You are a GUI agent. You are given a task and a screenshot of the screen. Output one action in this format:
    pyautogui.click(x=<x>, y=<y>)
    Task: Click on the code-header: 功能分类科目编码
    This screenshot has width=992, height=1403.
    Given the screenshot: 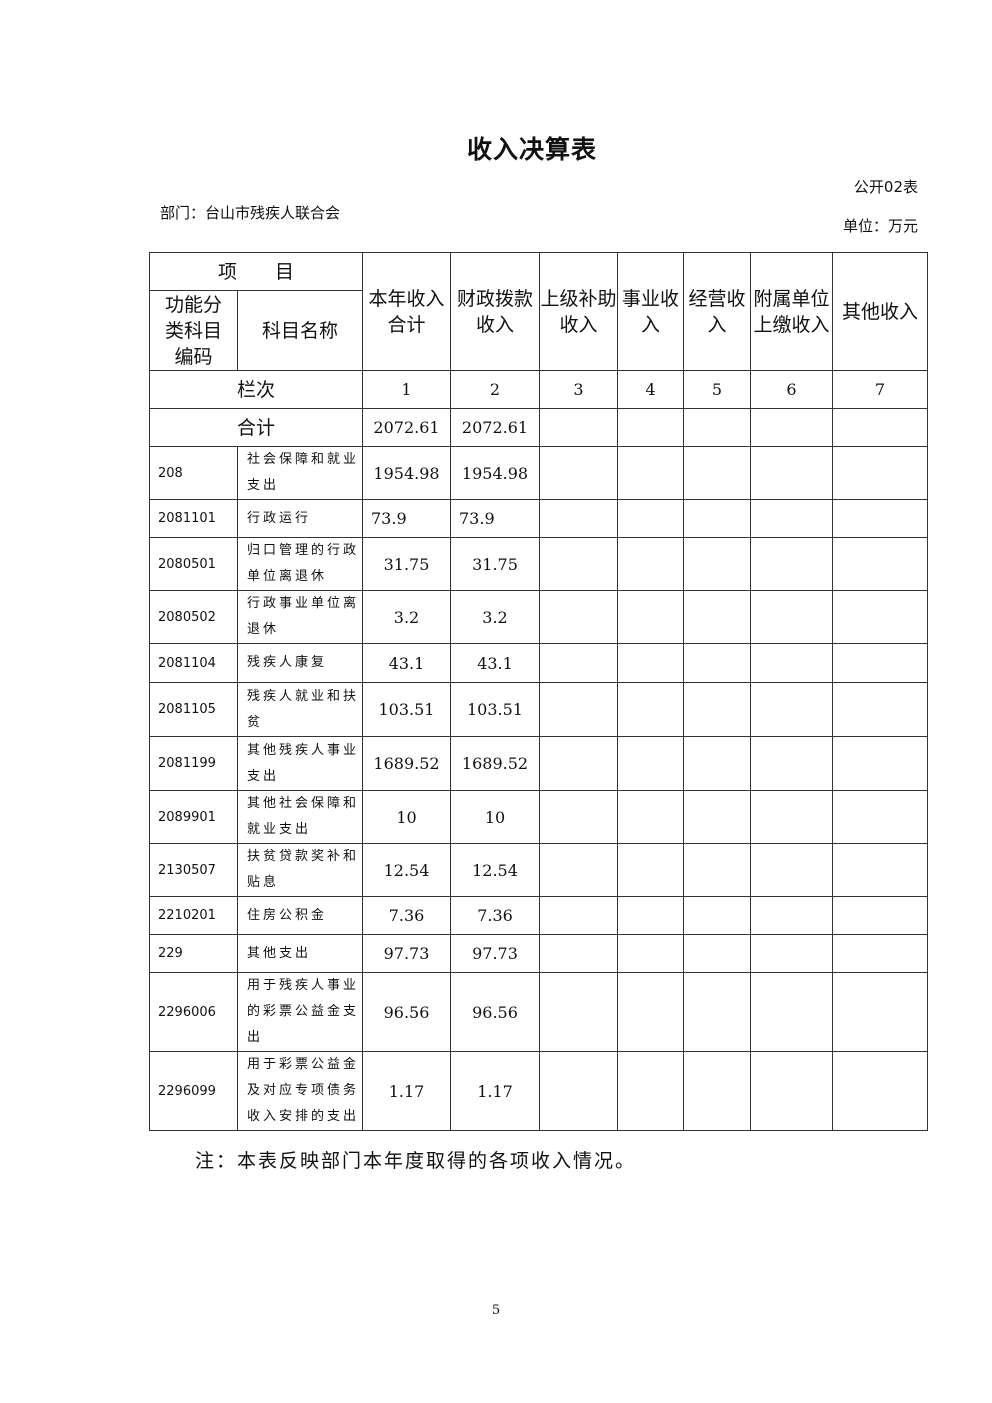 What is the action you would take?
    pyautogui.click(x=193, y=330)
    